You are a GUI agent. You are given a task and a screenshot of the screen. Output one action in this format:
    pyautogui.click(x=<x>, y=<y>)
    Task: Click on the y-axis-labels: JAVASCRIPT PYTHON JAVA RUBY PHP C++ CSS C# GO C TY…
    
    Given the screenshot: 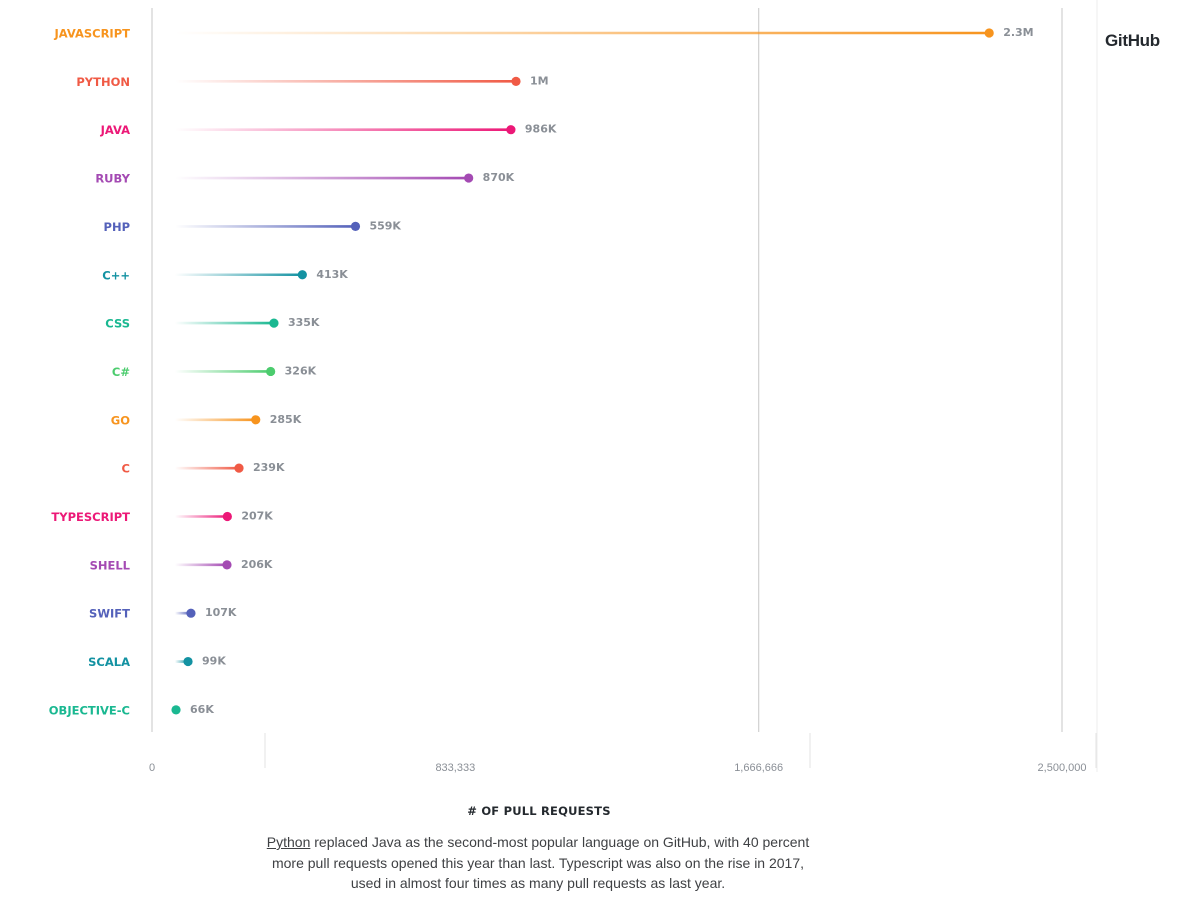 What is the action you would take?
    pyautogui.click(x=90, y=372)
    